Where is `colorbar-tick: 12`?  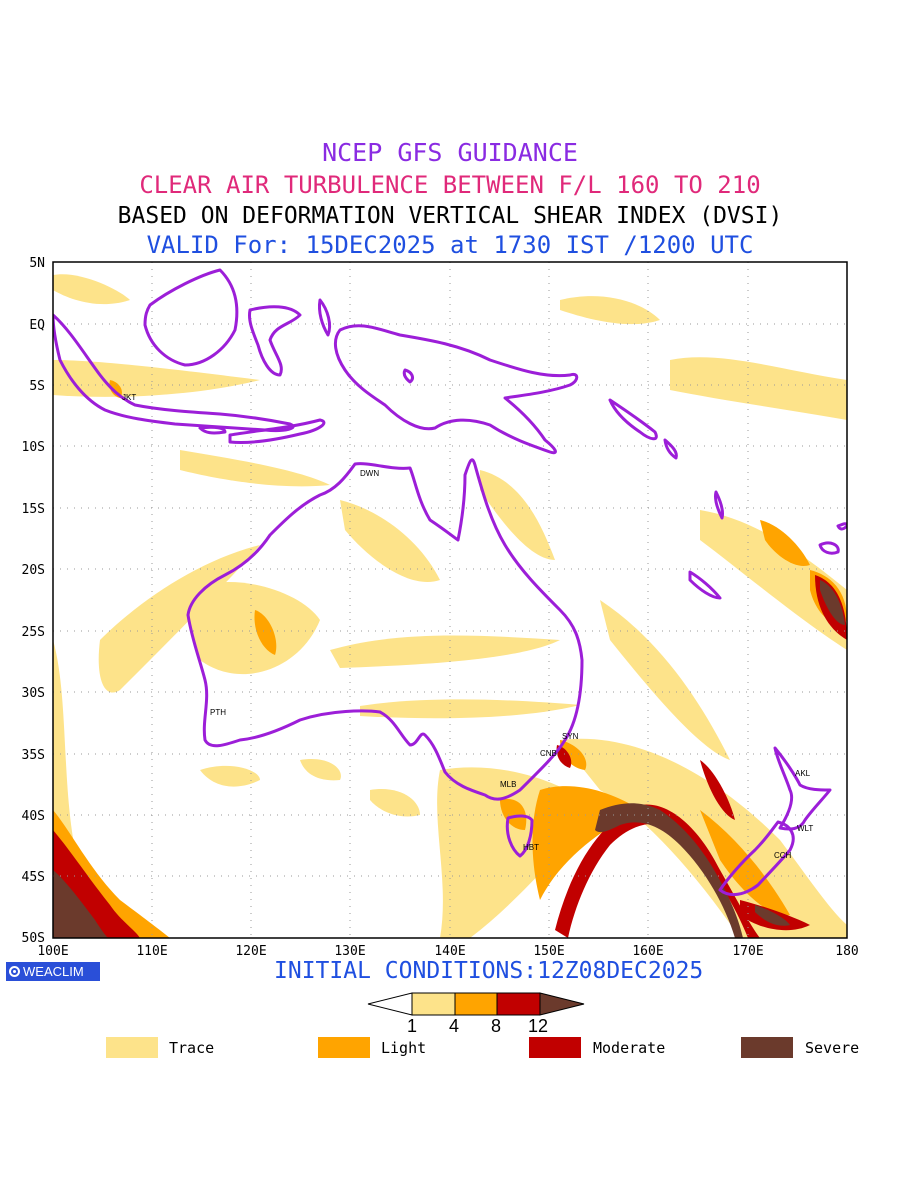
colorbar-tick: 12 is located at coordinates (538, 1026).